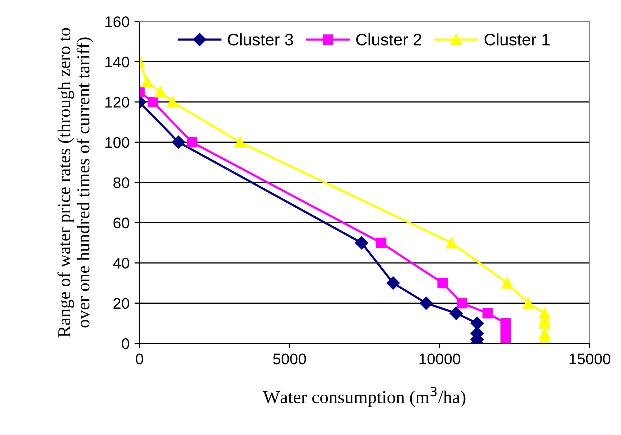  I want to click on y-tick-label: 20, so click(122, 304).